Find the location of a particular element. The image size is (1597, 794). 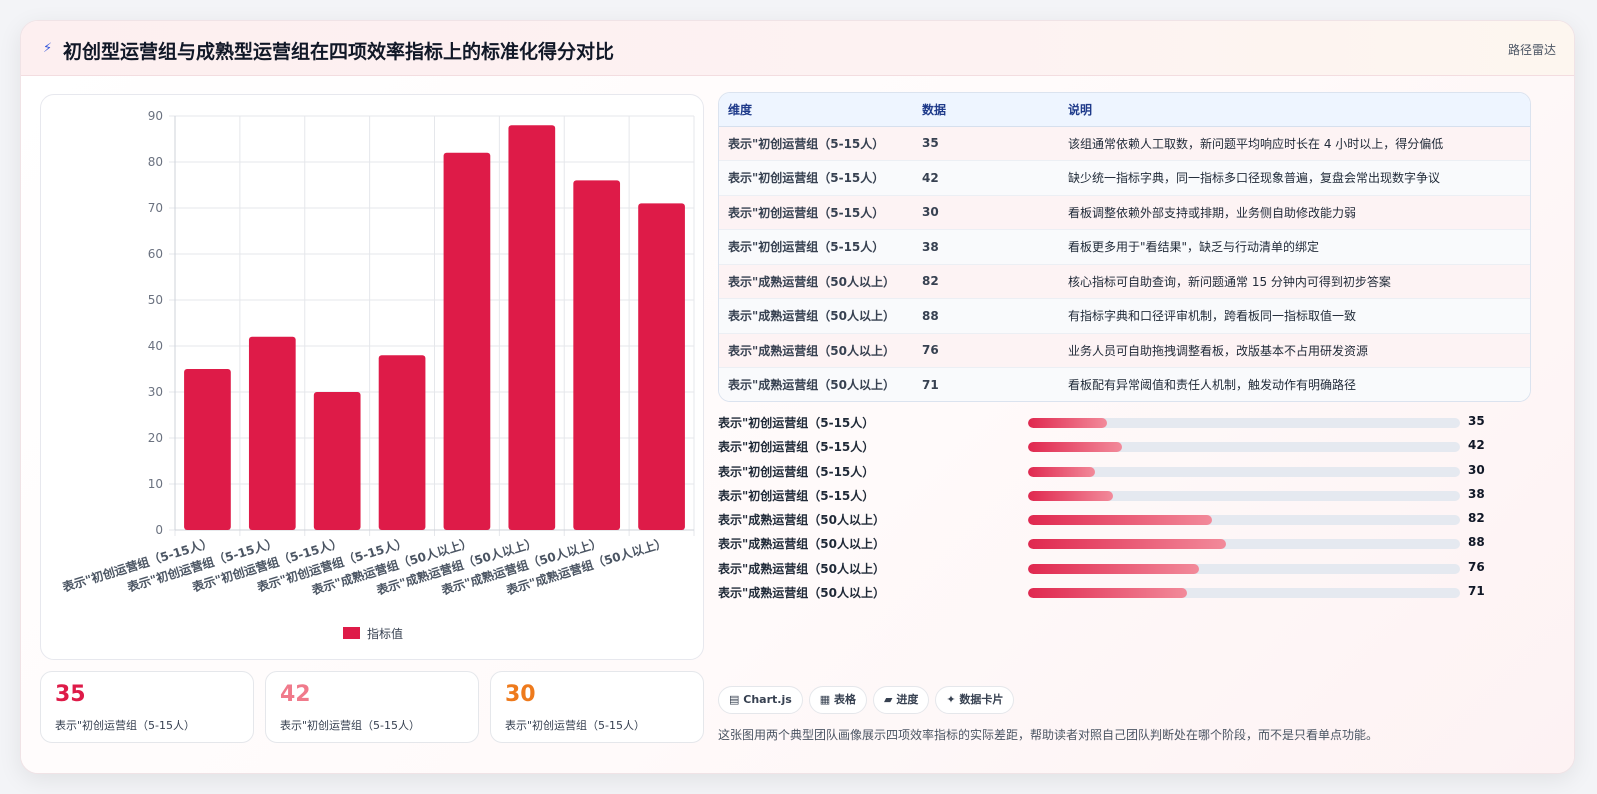

table-cell-description: 有指标字典和口径评审机制，跨看板同一指标取值一致 is located at coordinates (1294, 316).